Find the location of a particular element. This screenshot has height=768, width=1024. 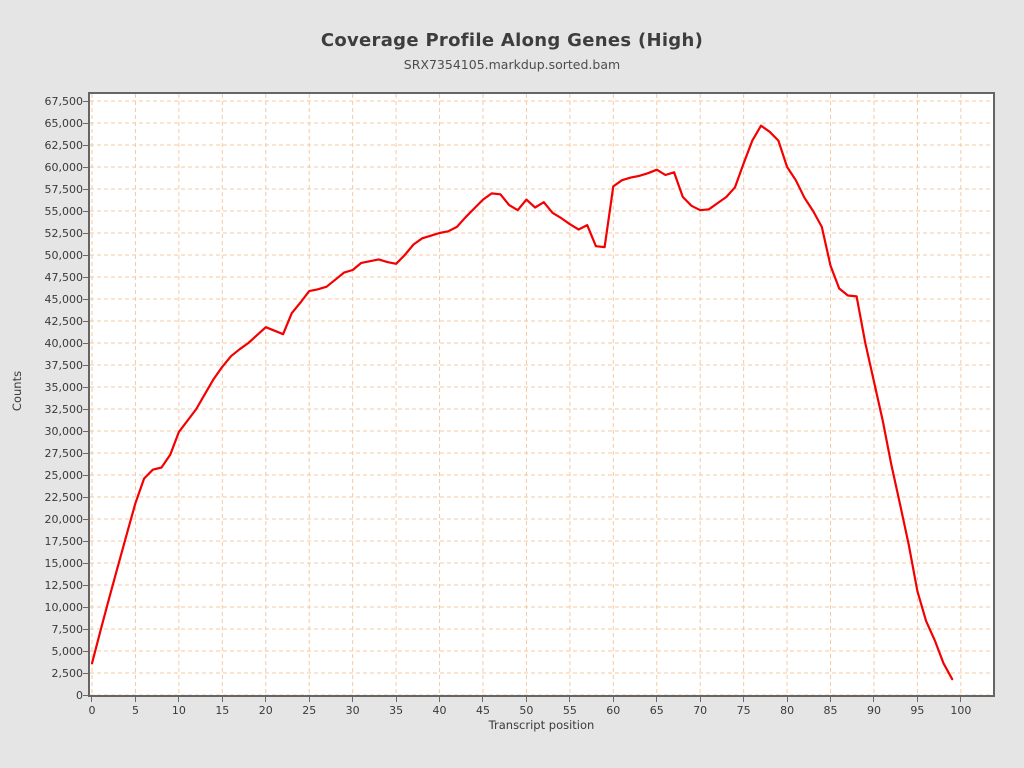

y-tick-label: 0 is located at coordinates (79, 695).